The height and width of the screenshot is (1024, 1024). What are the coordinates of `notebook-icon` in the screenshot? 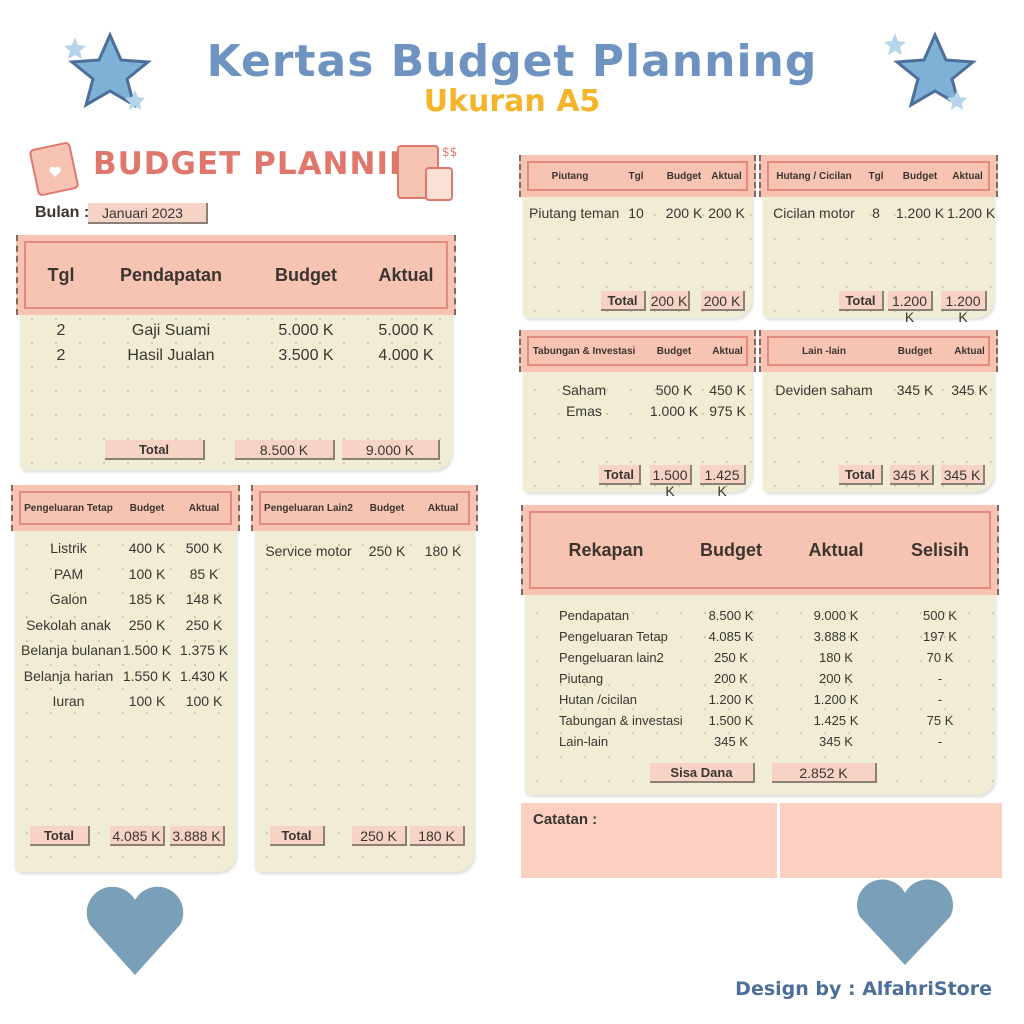 It's located at (54, 169).